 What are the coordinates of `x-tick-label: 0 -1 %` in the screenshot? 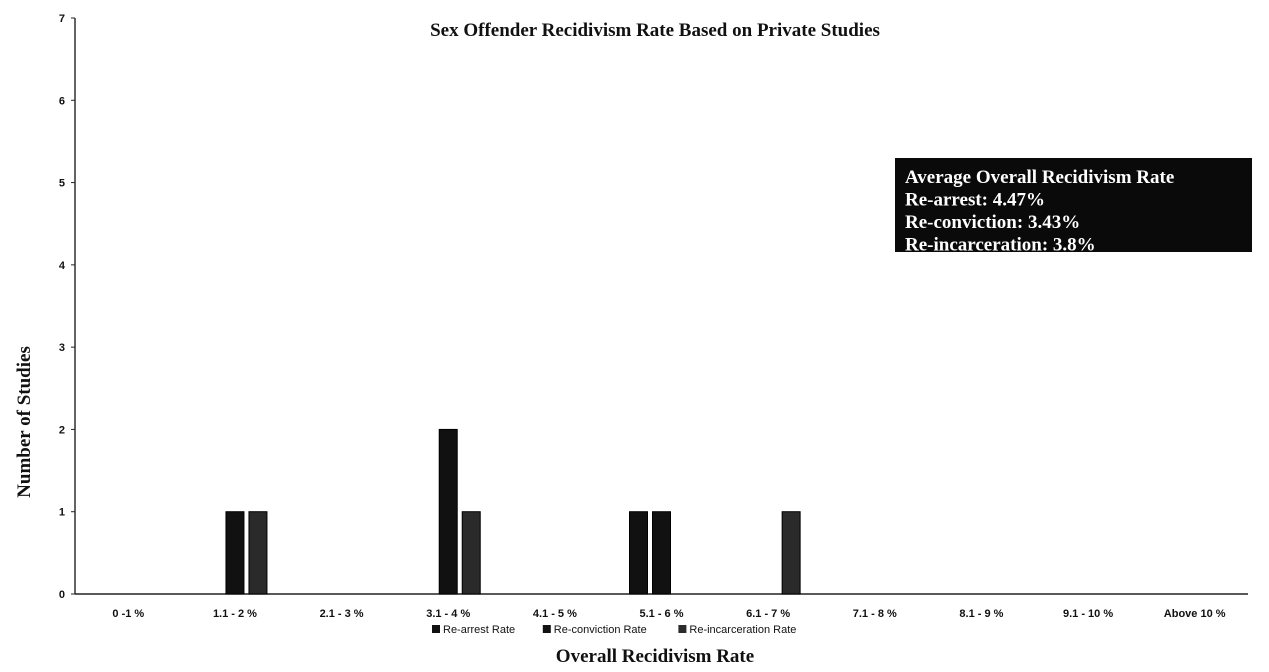 It's located at (128, 614).